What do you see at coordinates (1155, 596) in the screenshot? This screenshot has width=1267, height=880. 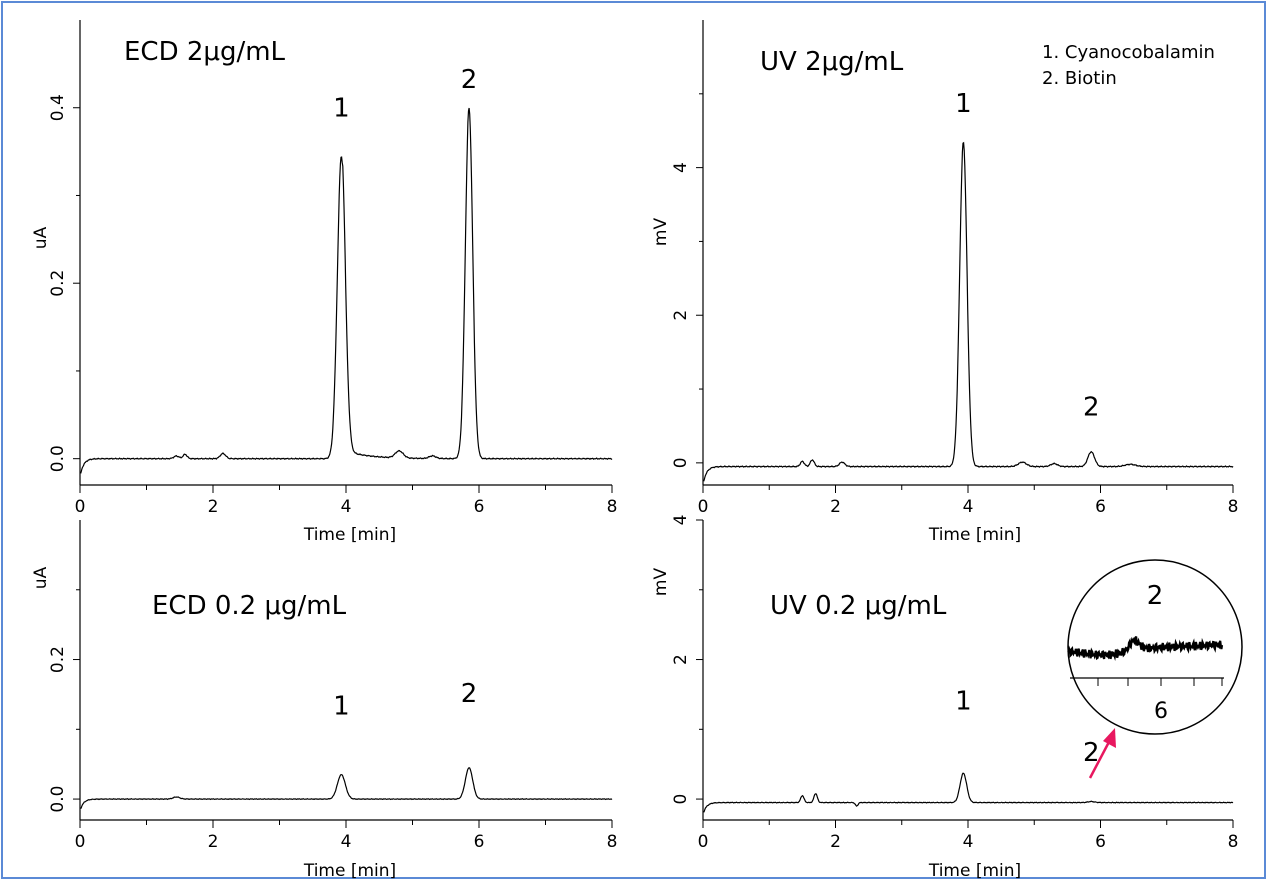 I see `inset-peak-label: 2` at bounding box center [1155, 596].